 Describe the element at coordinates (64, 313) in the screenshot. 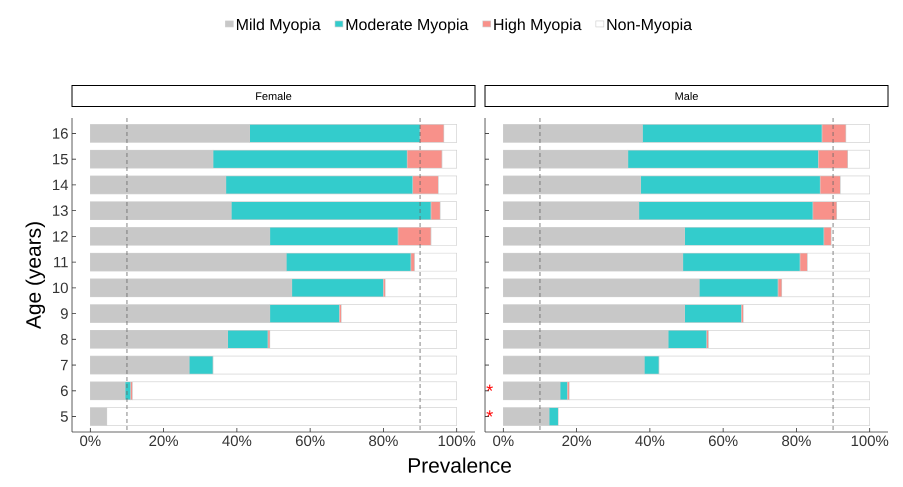

I see `y-tick-label: 9` at that location.